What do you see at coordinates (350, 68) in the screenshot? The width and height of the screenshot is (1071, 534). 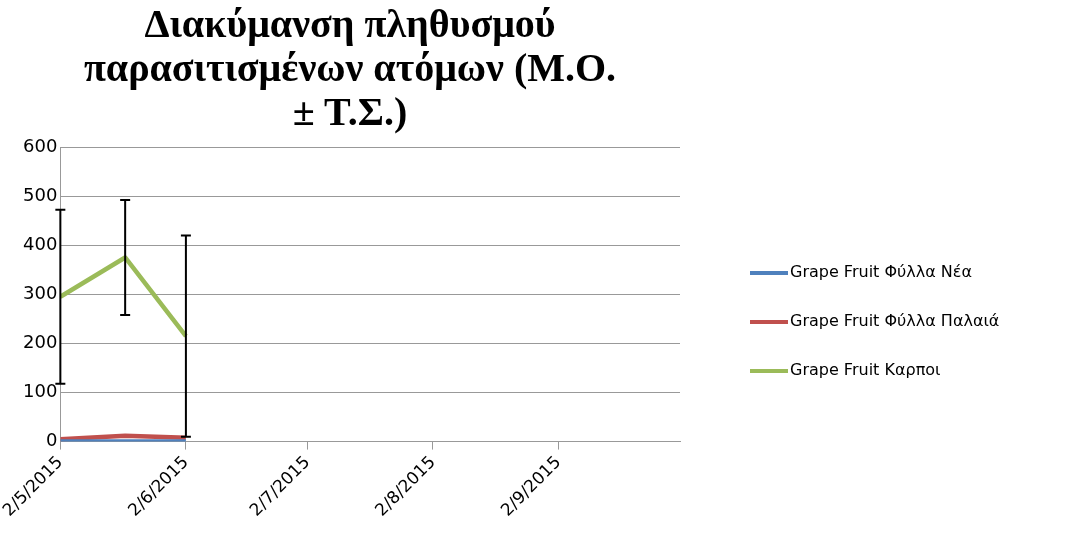 I see `chart-title: Διακύμανση πληθυσμού παρασιτισμένων ατόμων (Μ.Ο. ± Τ.Σ.)` at bounding box center [350, 68].